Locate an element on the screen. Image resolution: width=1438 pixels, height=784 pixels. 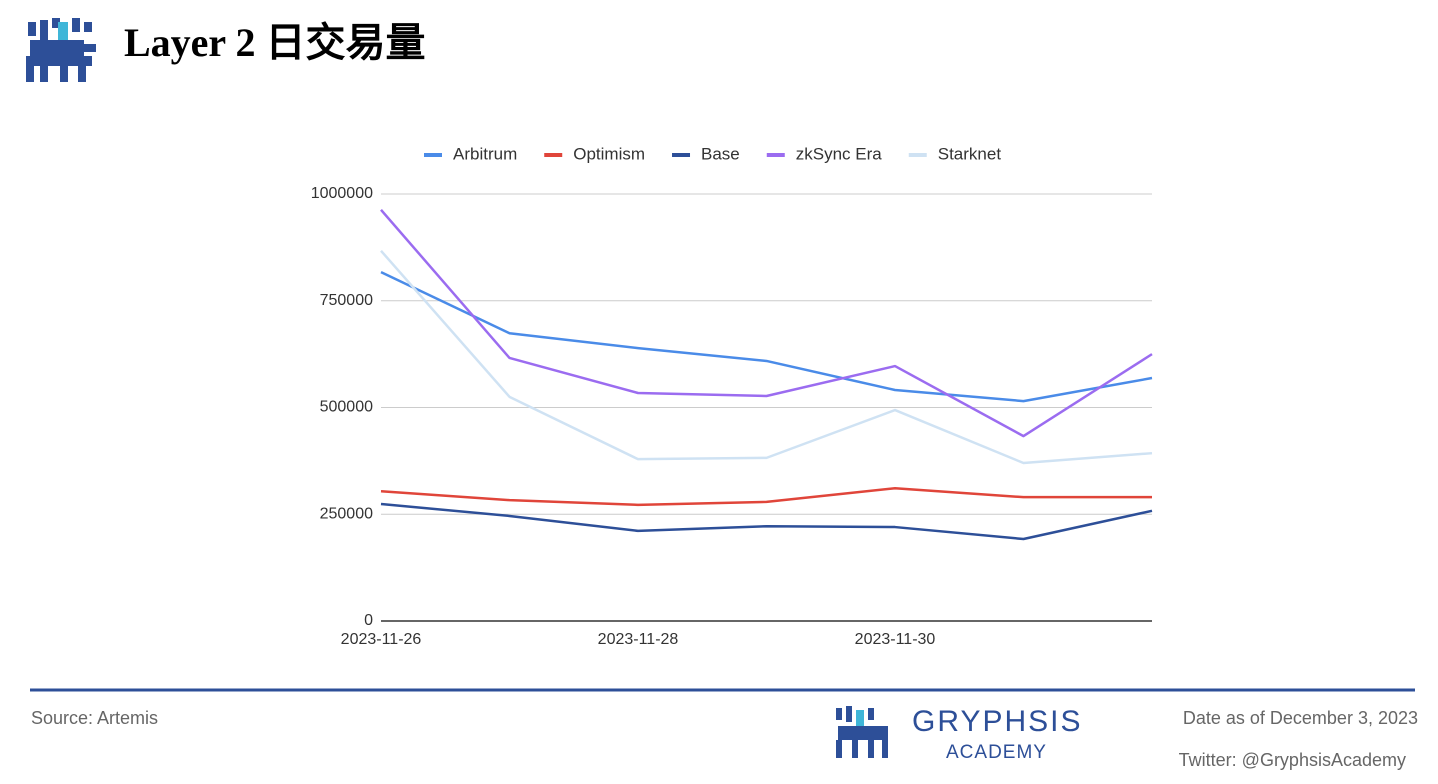
y-tick-label: 0 is located at coordinates (368, 620).